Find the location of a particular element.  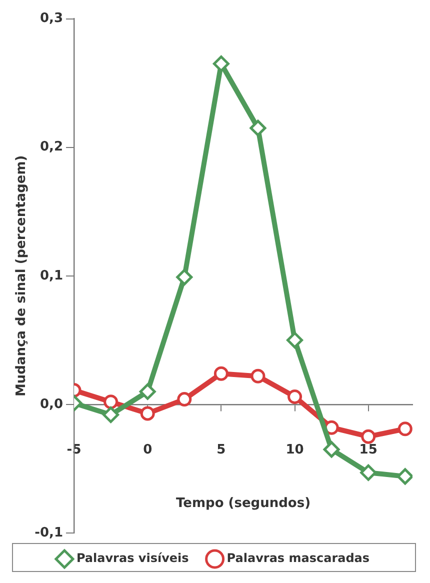

x-axis-title: Tempo (segundos) is located at coordinates (243, 504).